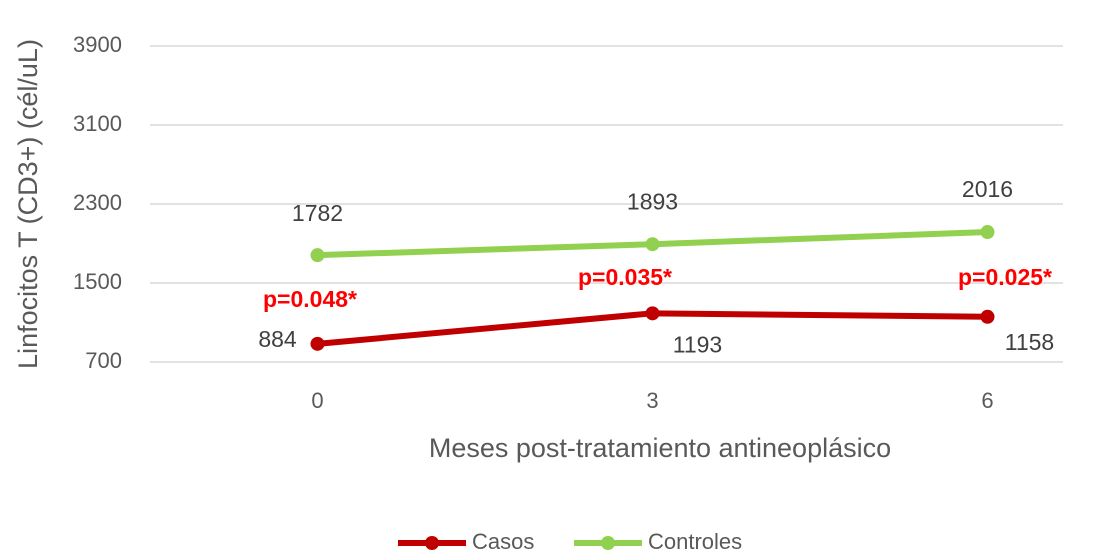  Describe the element at coordinates (695, 541) in the screenshot. I see `legend-label: Controles` at that location.